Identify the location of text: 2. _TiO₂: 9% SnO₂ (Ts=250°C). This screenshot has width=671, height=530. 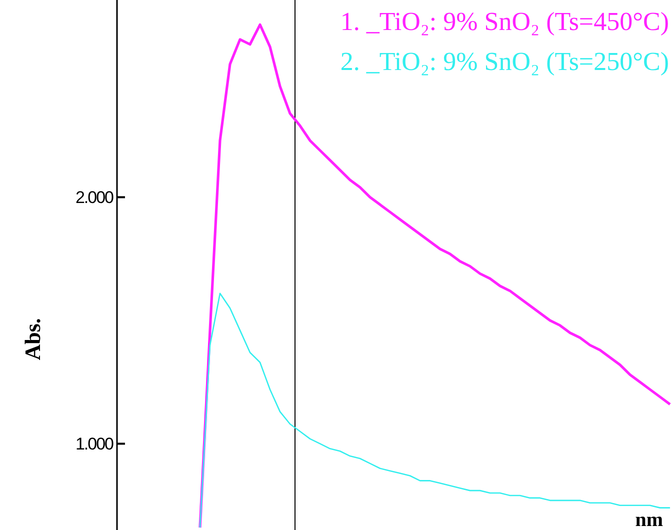
(504, 61).